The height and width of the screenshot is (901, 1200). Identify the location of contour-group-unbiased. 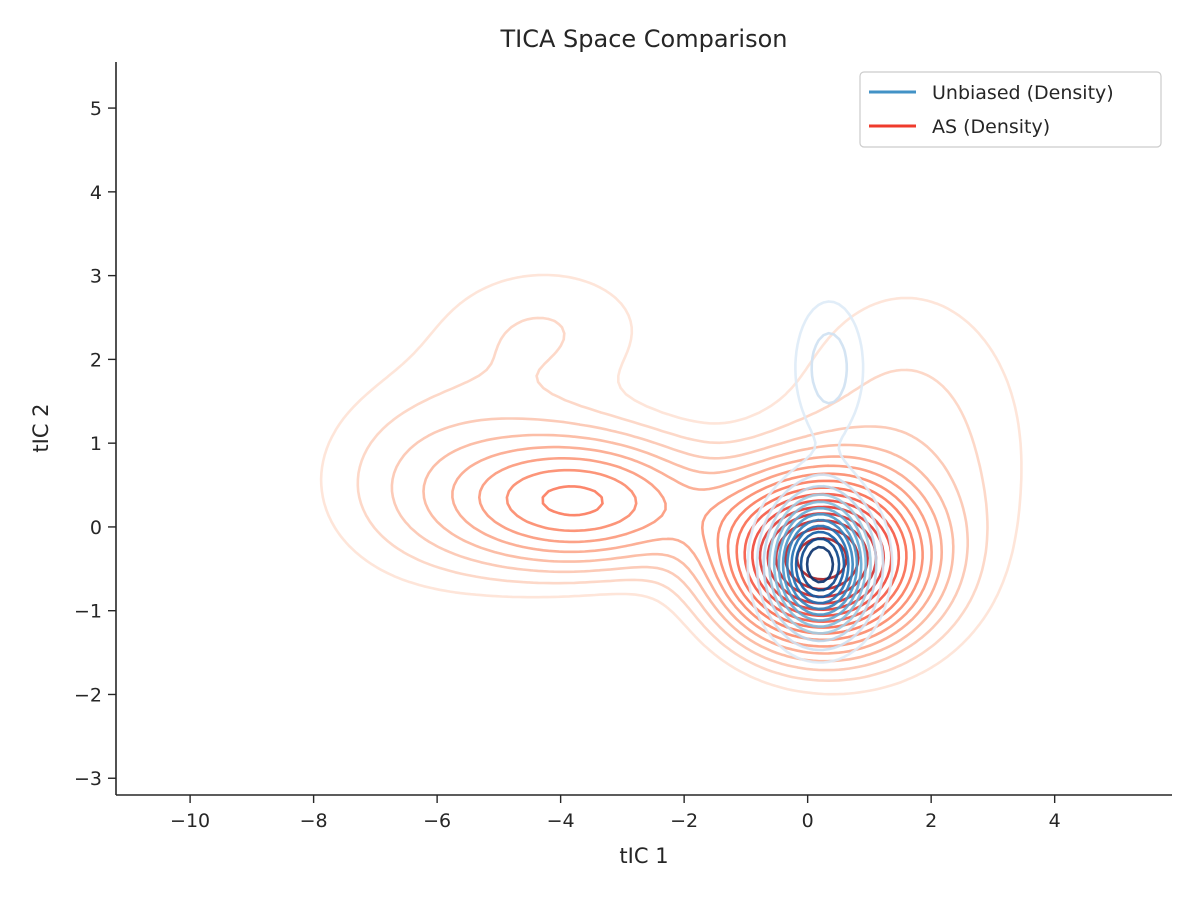
(820, 482).